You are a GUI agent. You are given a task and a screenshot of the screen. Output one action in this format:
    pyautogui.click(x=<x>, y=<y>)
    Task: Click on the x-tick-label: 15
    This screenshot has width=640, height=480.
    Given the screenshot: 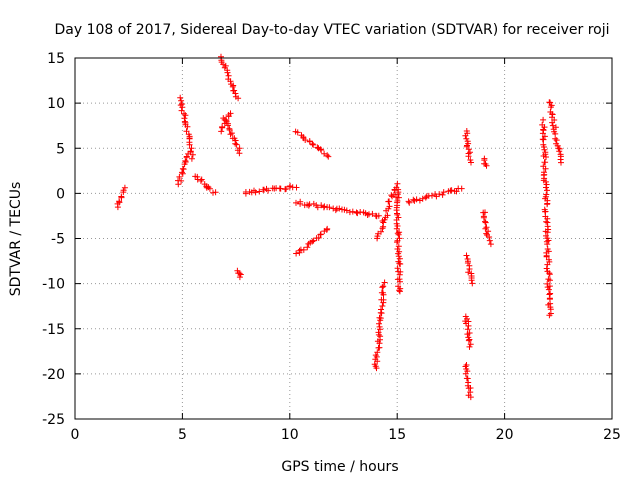 What is the action you would take?
    pyautogui.click(x=397, y=435)
    